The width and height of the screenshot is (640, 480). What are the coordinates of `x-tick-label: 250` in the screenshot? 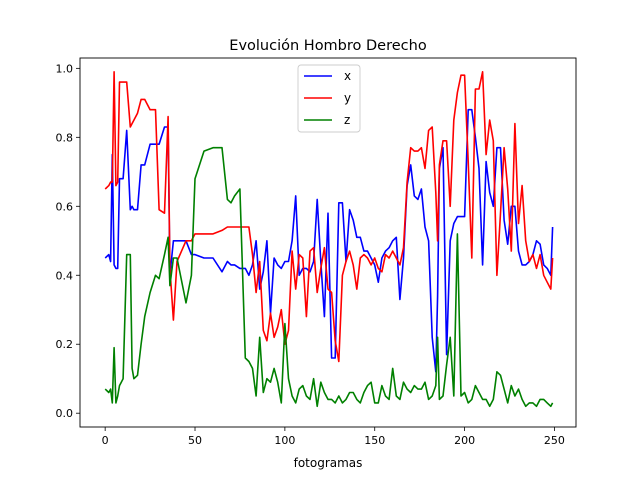 It's located at (554, 440).